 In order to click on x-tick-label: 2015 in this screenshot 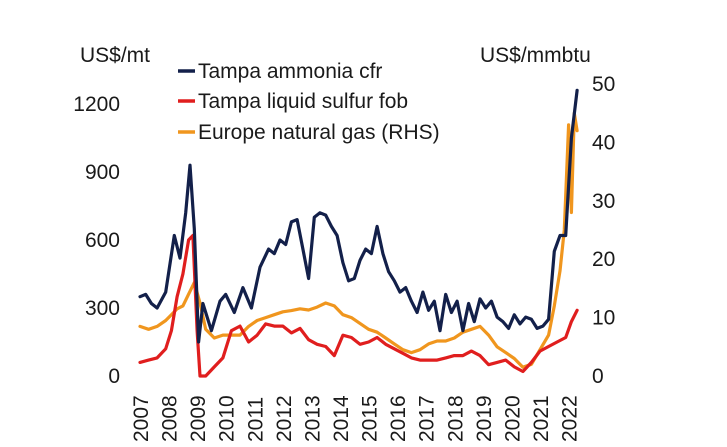, I will do `click(370, 418)`.